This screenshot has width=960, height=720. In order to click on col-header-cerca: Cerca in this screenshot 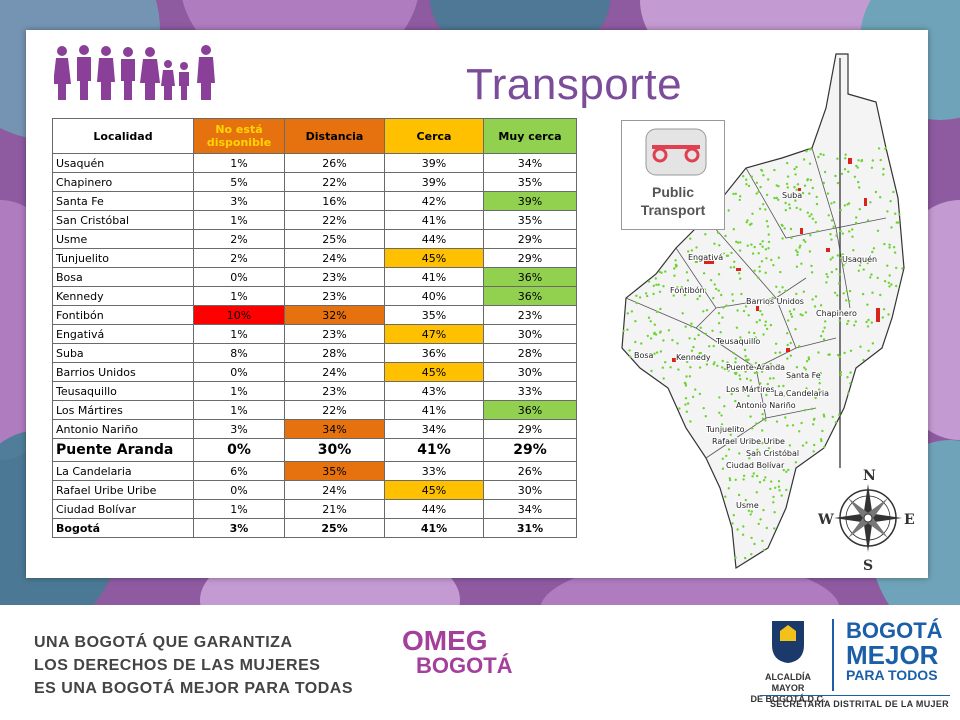, I will do `click(434, 136)`.